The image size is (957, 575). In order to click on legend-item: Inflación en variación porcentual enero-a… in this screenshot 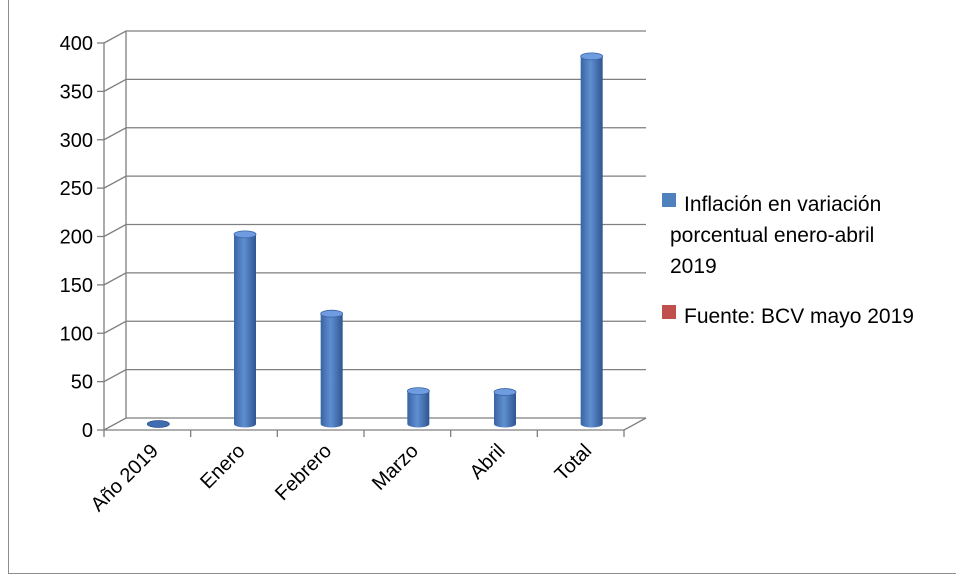, I will do `click(771, 235)`.